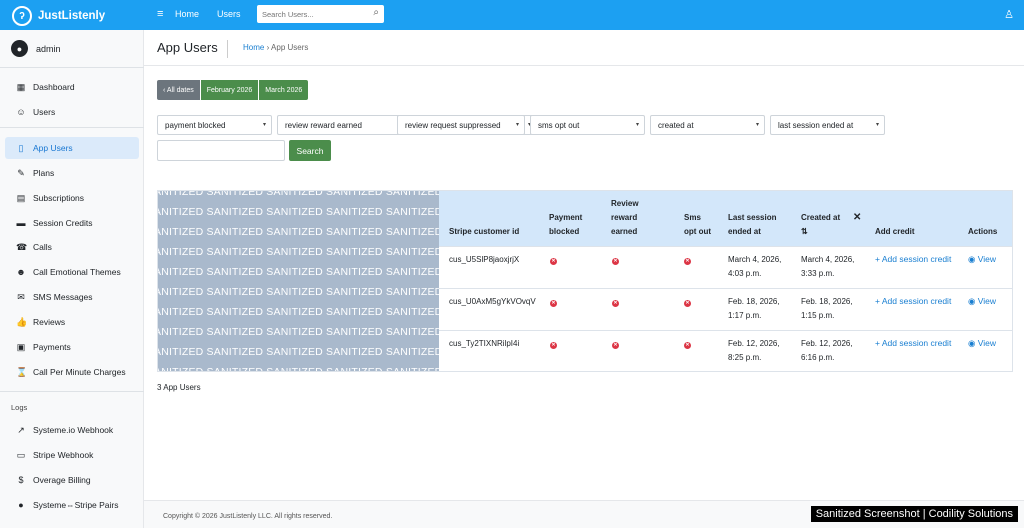  I want to click on sidebar-item-label: Dashboard, so click(54, 87).